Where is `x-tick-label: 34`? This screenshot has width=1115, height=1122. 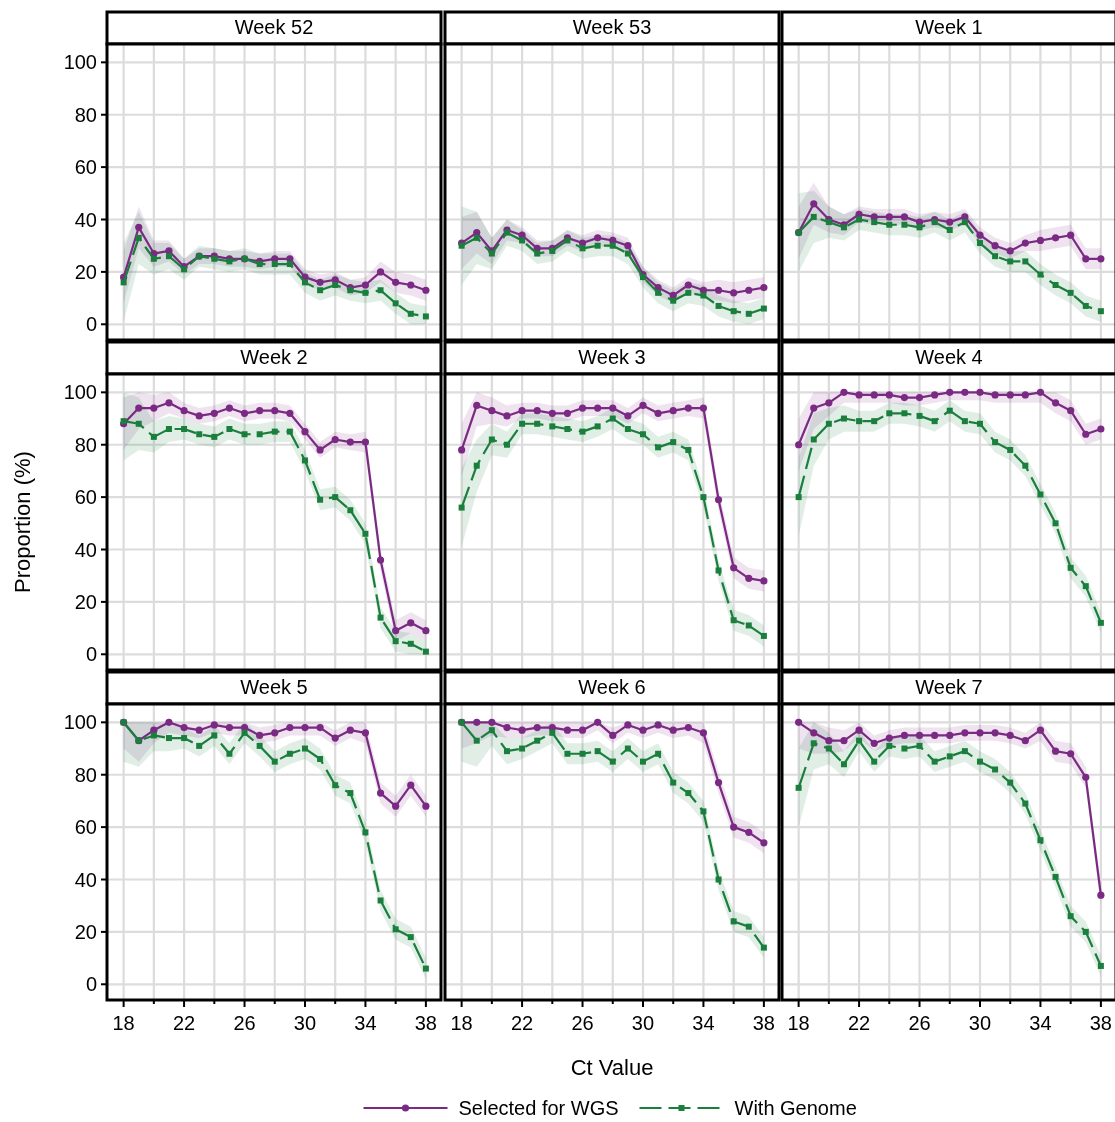 x-tick-label: 34 is located at coordinates (1040, 1023).